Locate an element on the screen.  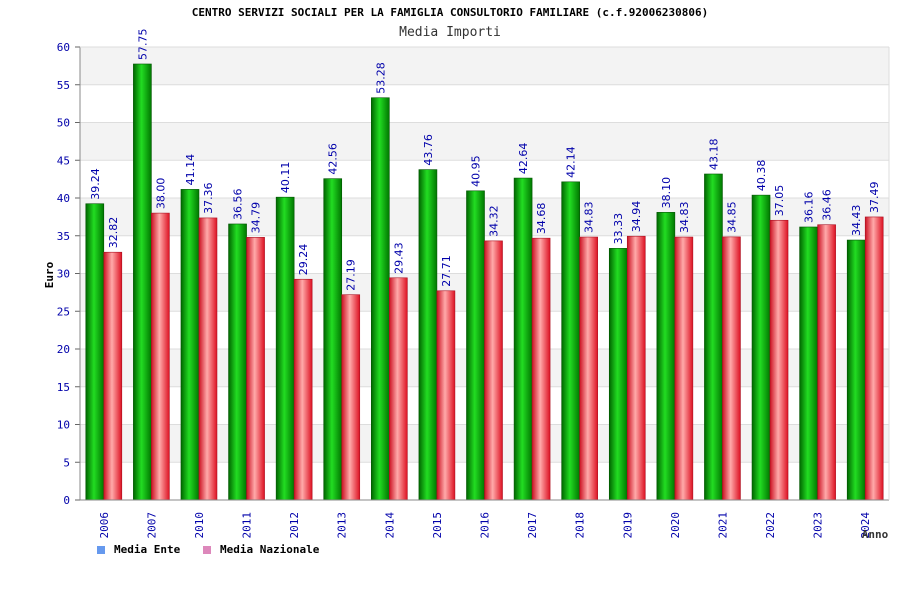
legend-label-ente: Media Ente is located at coordinates (147, 549).